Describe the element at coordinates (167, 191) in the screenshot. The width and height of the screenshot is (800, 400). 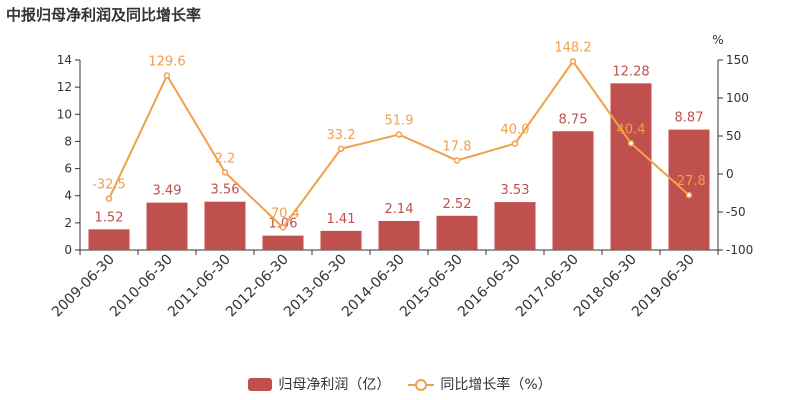
I see `bar-value-label: 3.49` at that location.